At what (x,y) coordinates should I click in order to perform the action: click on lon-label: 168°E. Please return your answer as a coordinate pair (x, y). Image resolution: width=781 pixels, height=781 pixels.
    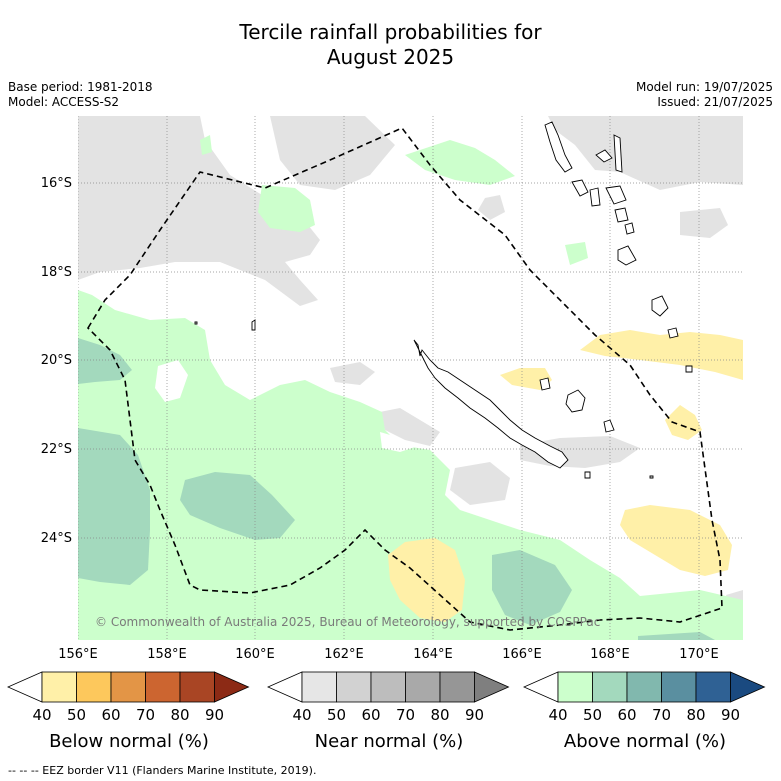
    Looking at the image, I should click on (610, 654).